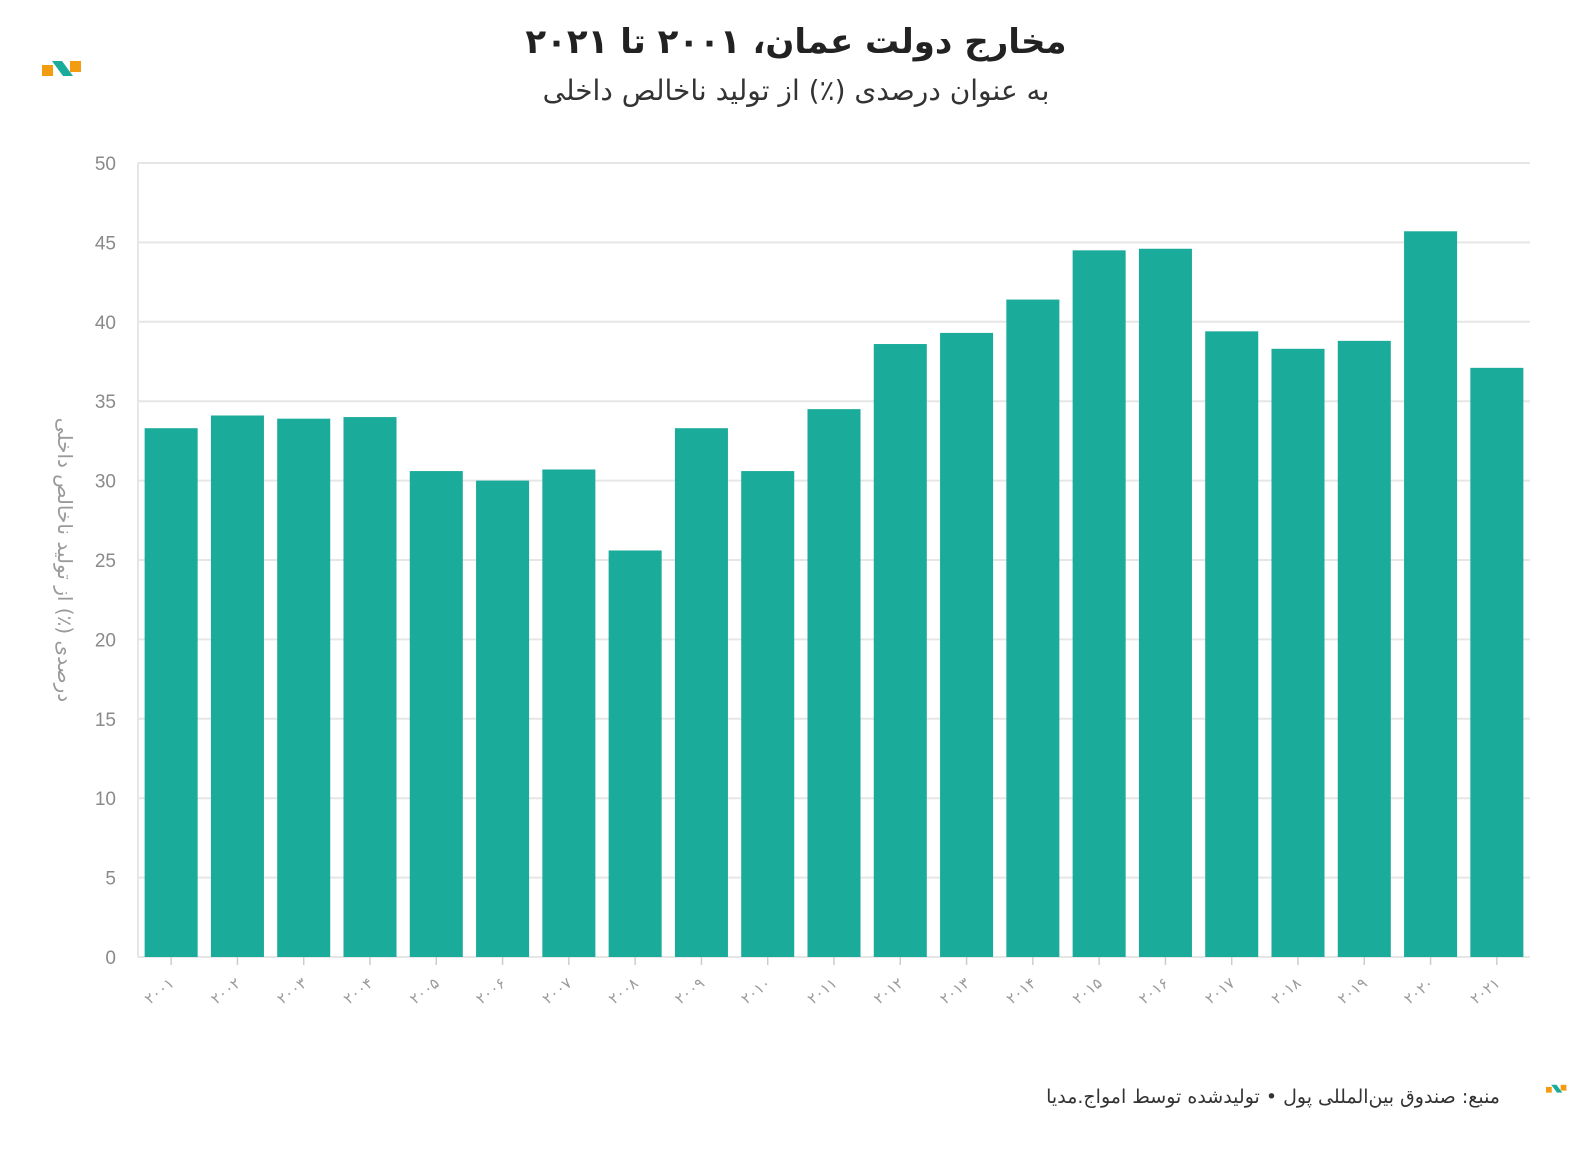  Describe the element at coordinates (105, 720) in the screenshot. I see `y-tick-label: 15` at that location.